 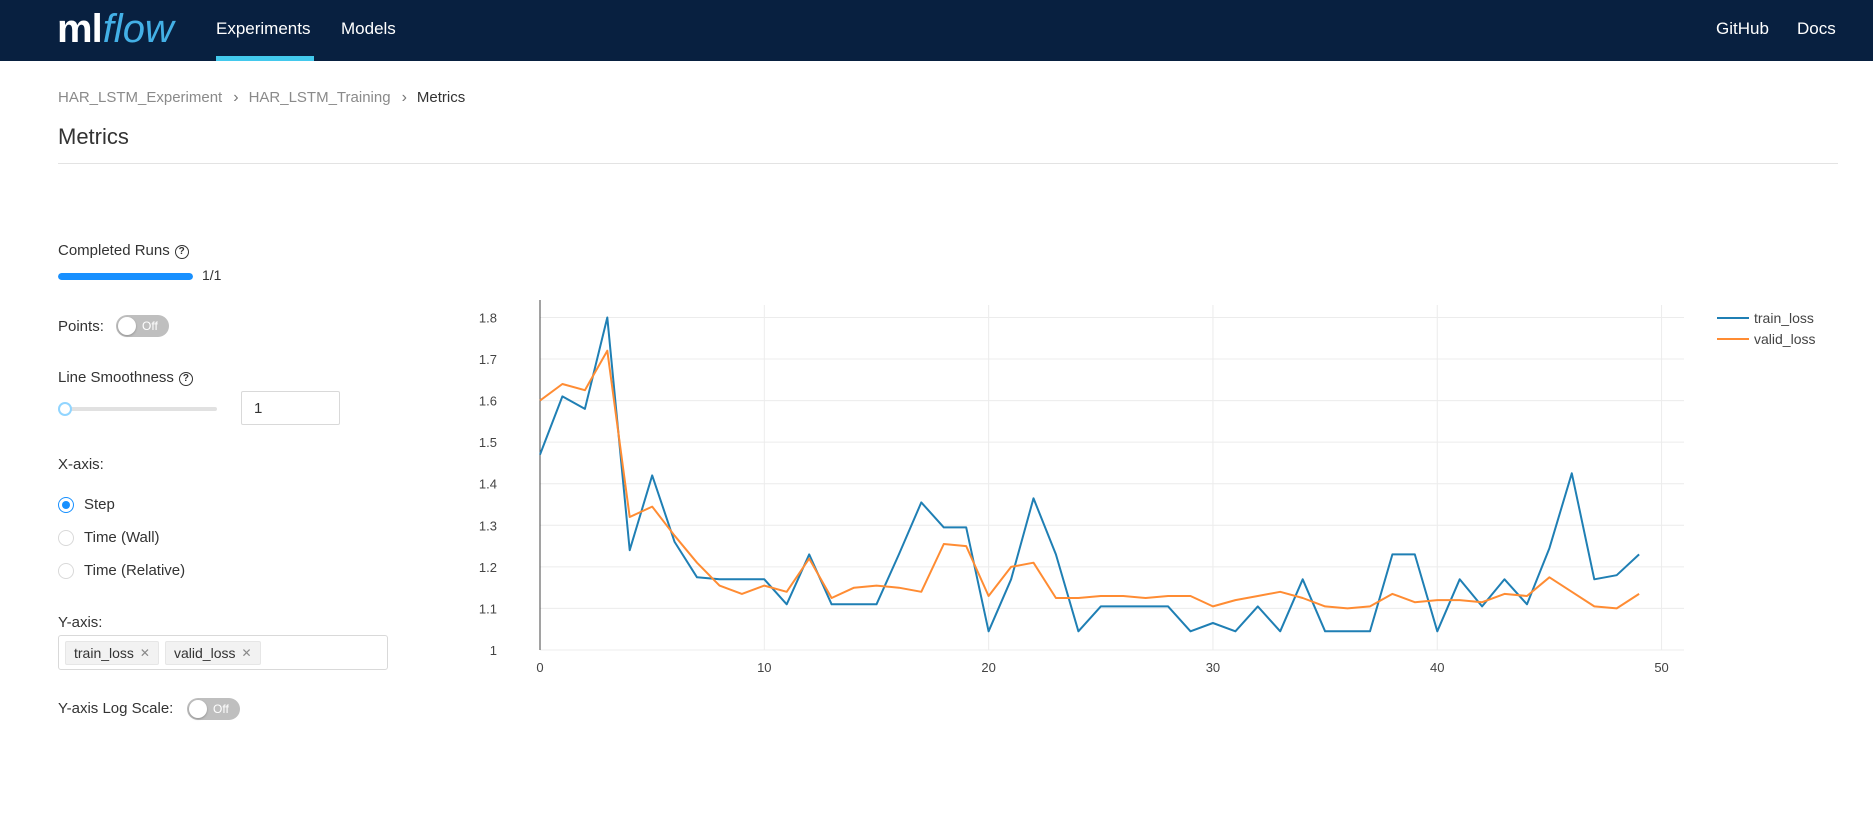 I want to click on mlflow-logo: ml flow, so click(x=115, y=28).